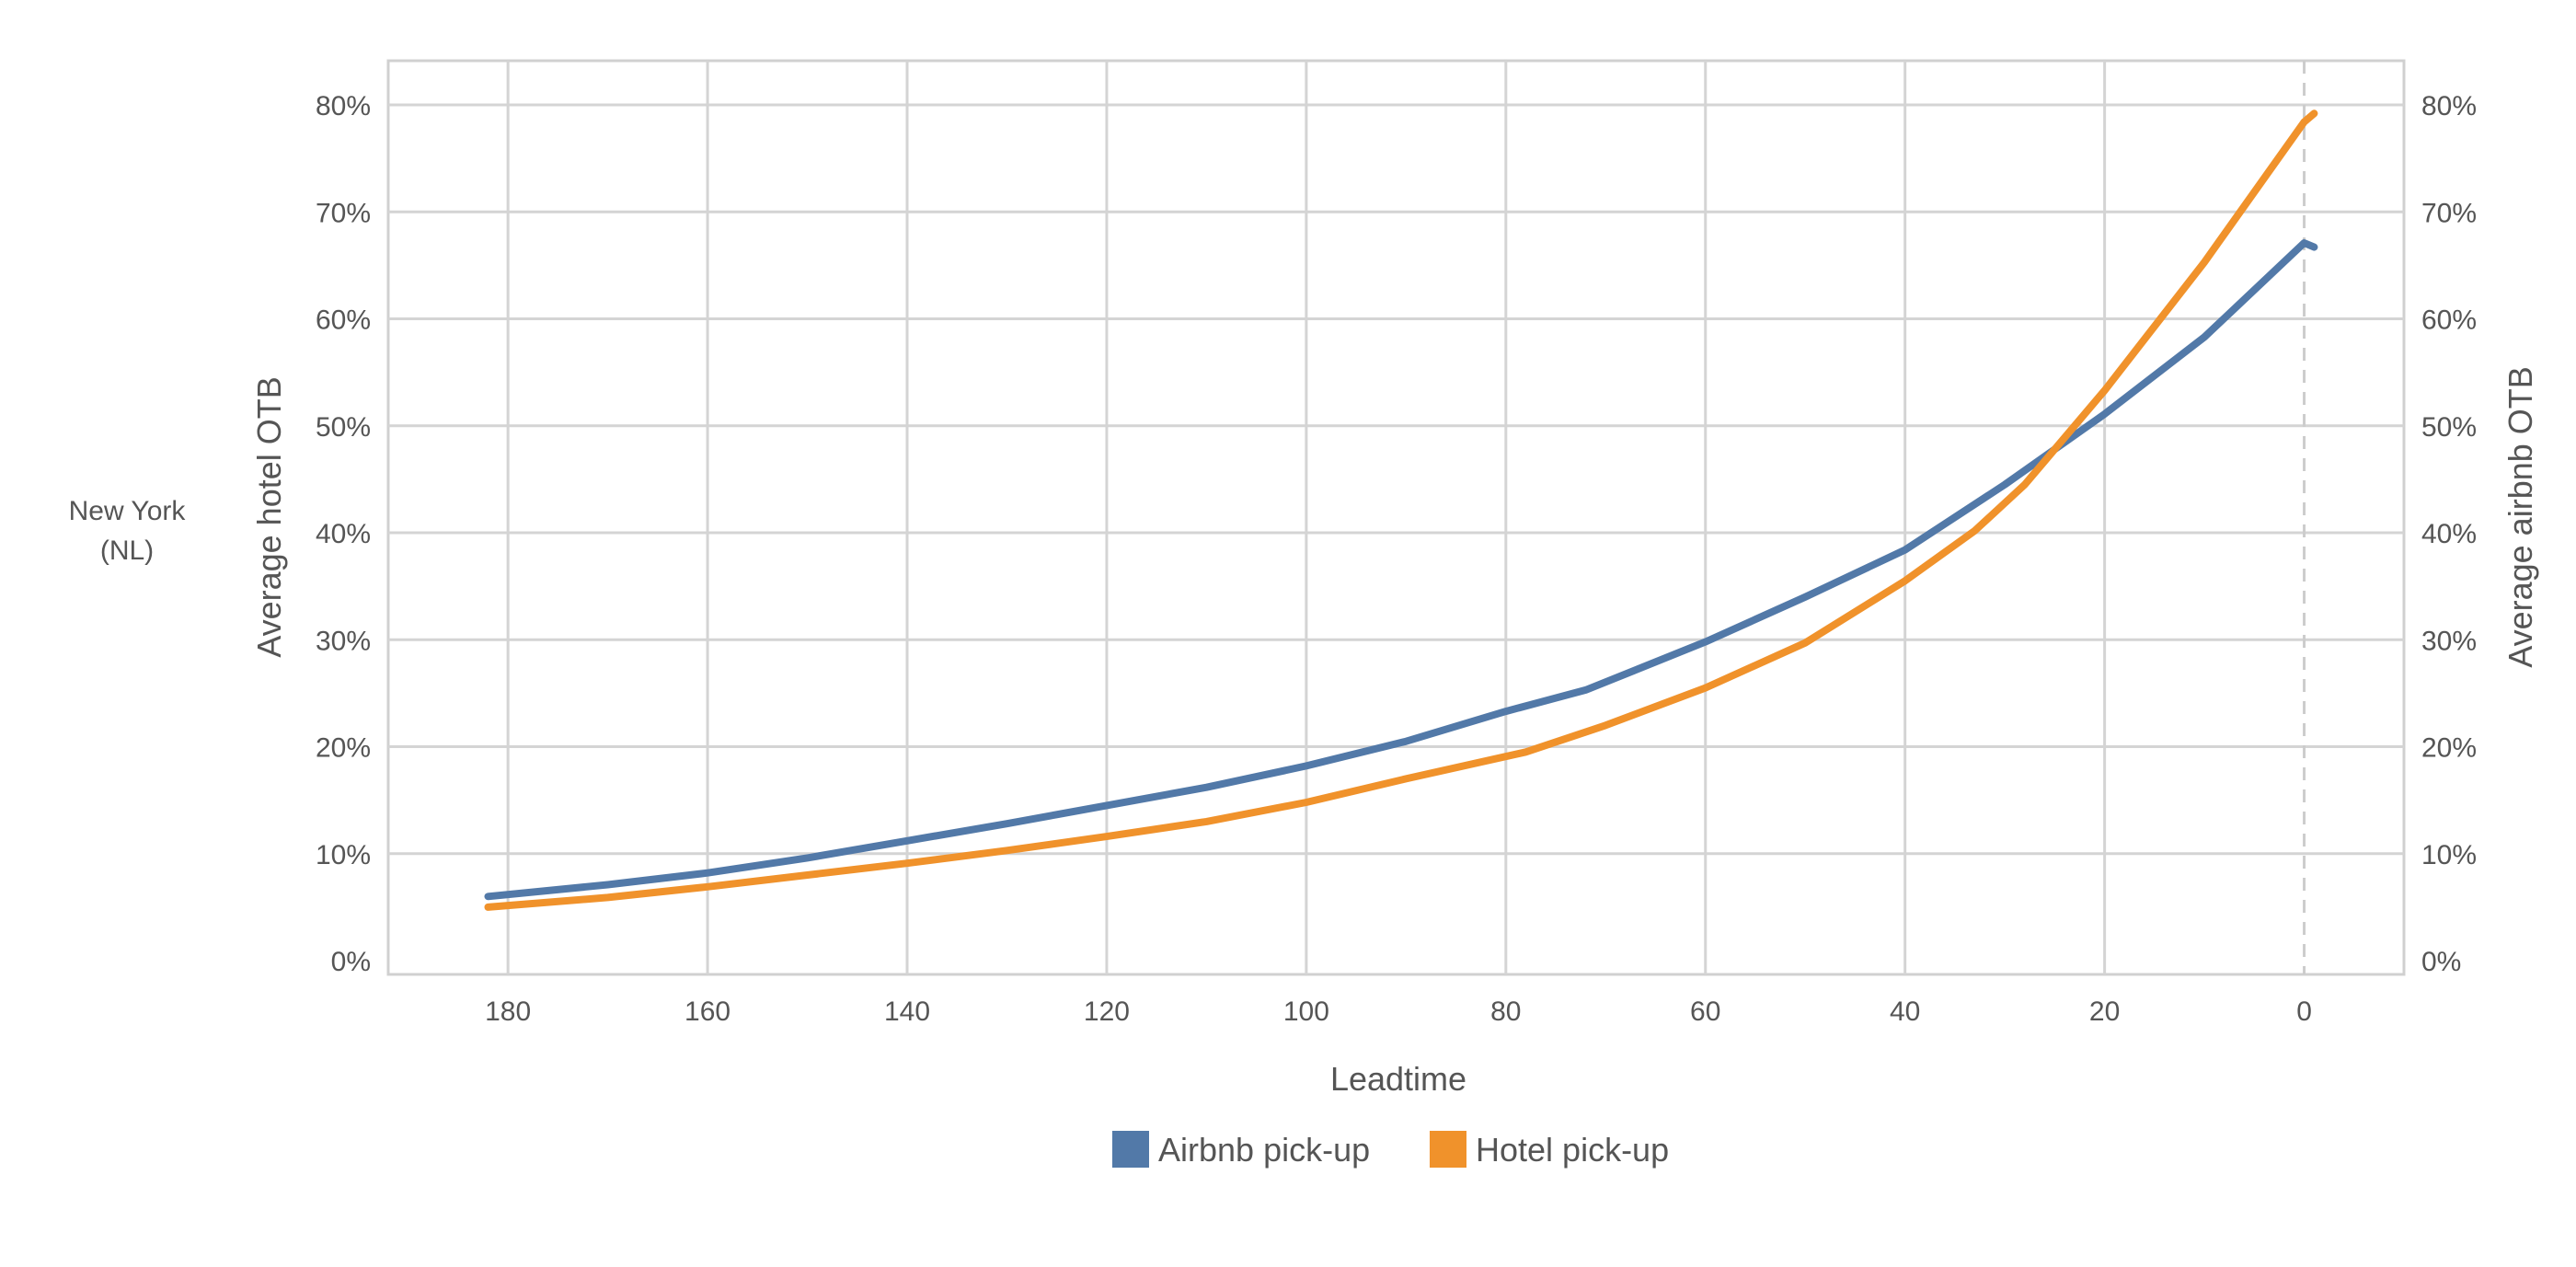 The image size is (2576, 1267). What do you see at coordinates (1306, 1011) in the screenshot?
I see `x-tick-label: 100` at bounding box center [1306, 1011].